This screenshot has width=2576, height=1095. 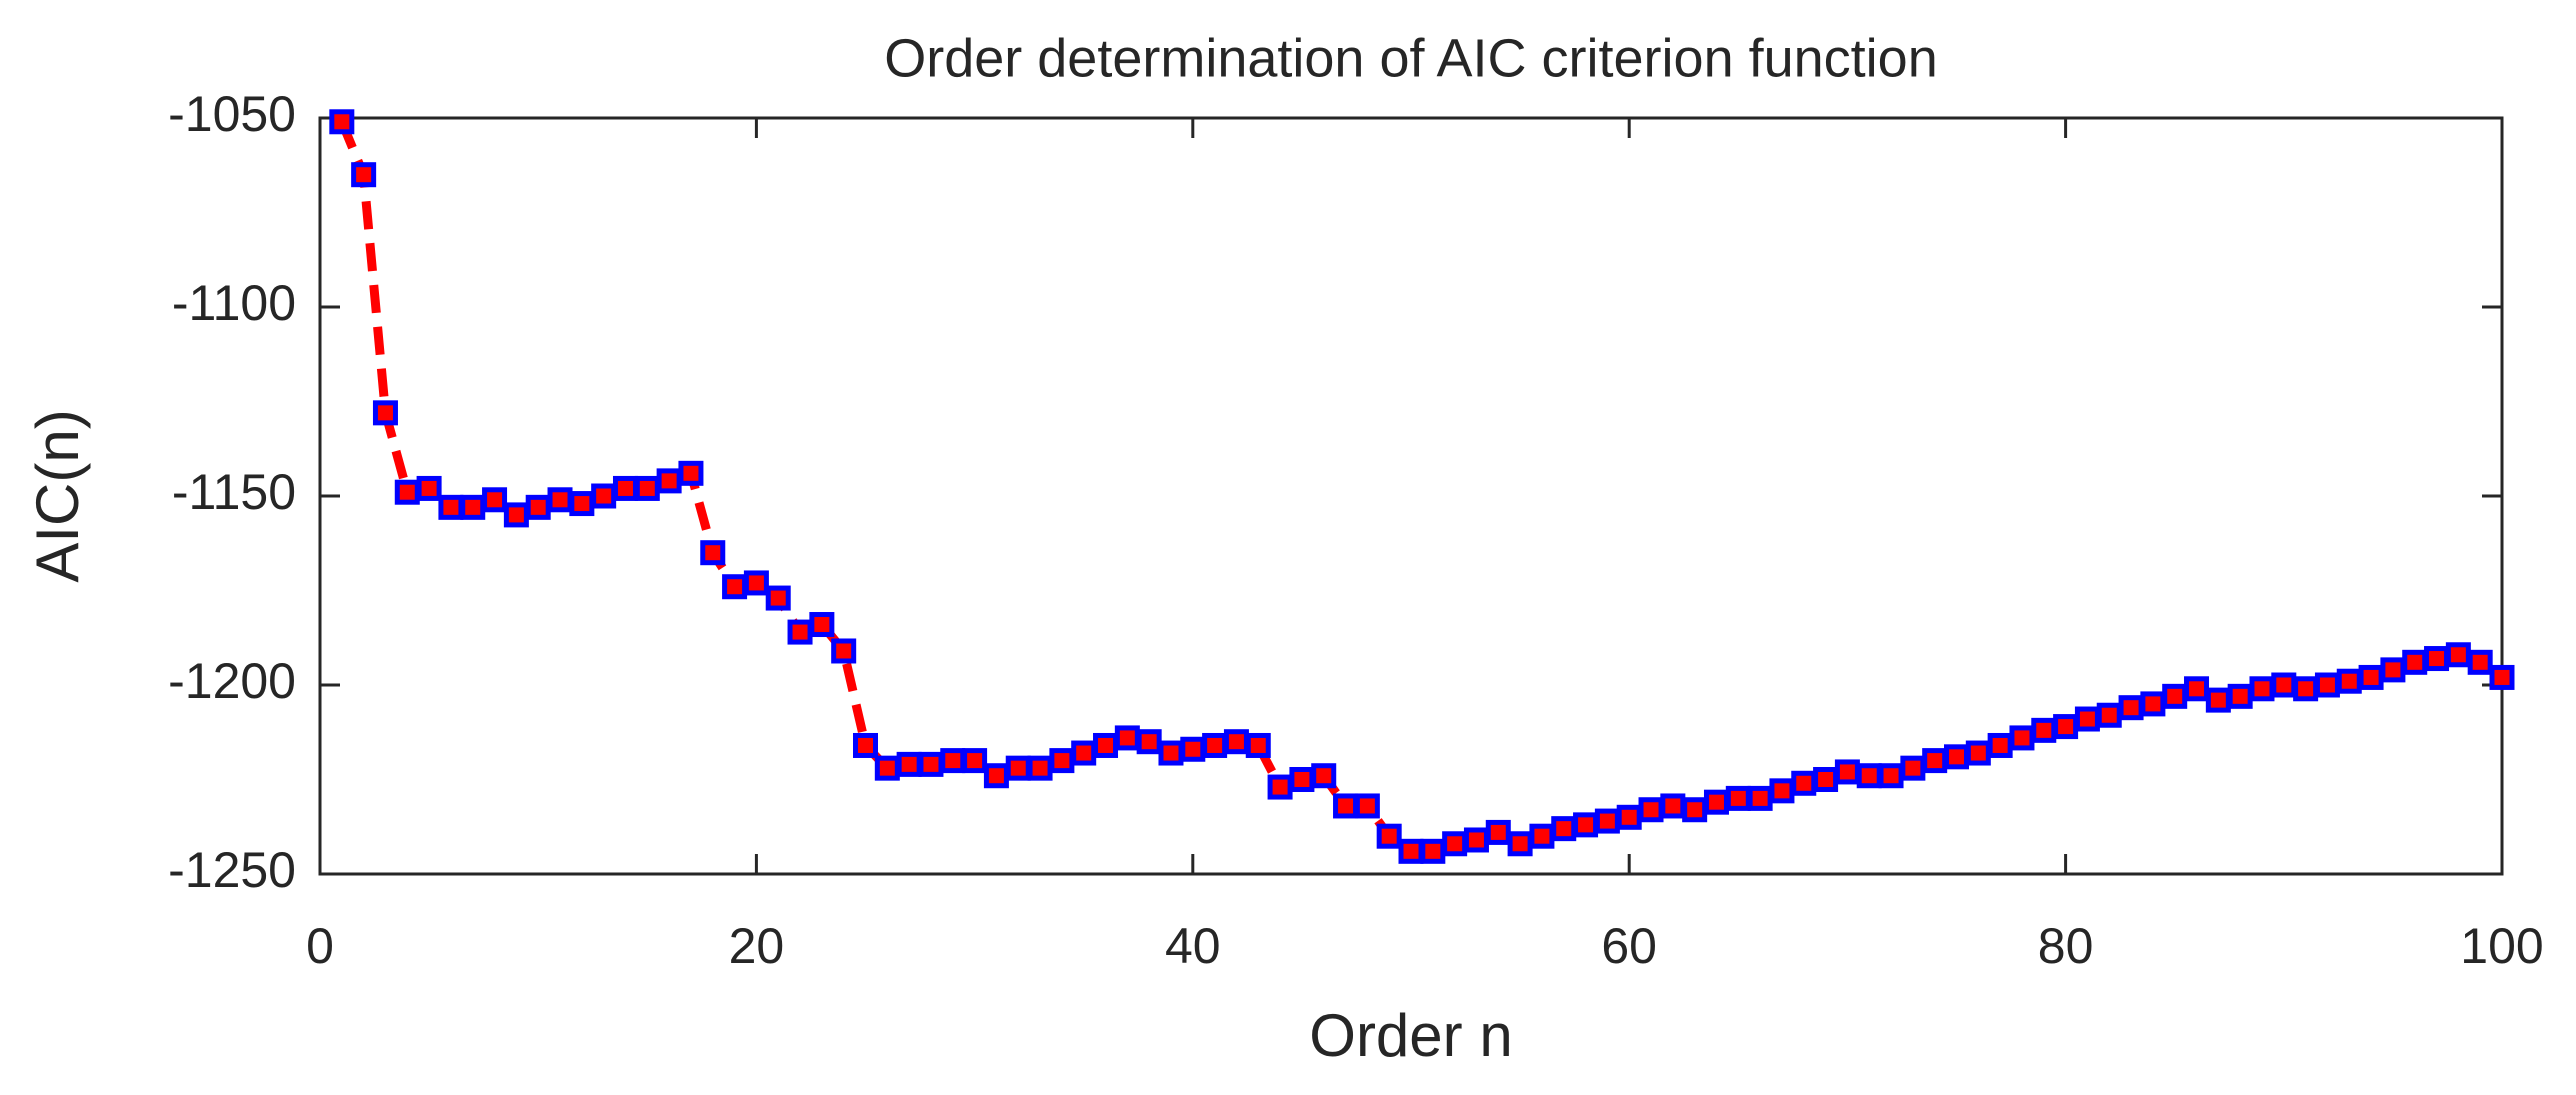 I want to click on y-axis-label: AIC(n), so click(x=57, y=495).